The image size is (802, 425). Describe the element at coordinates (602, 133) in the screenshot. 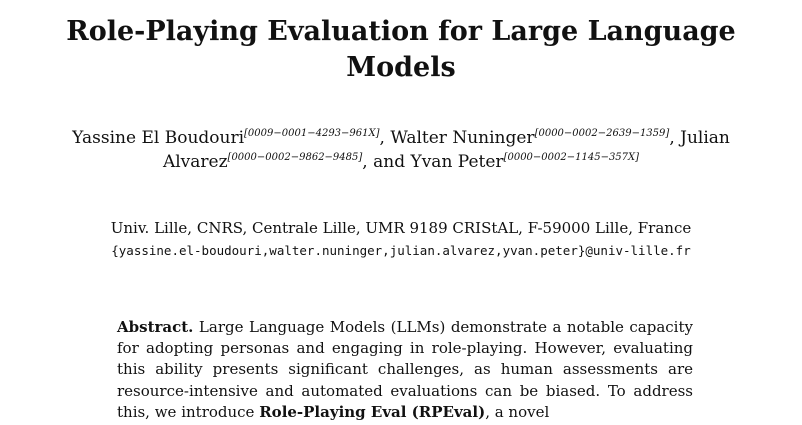

I see `author-orcid: [0000−0002−2639−1359]` at that location.